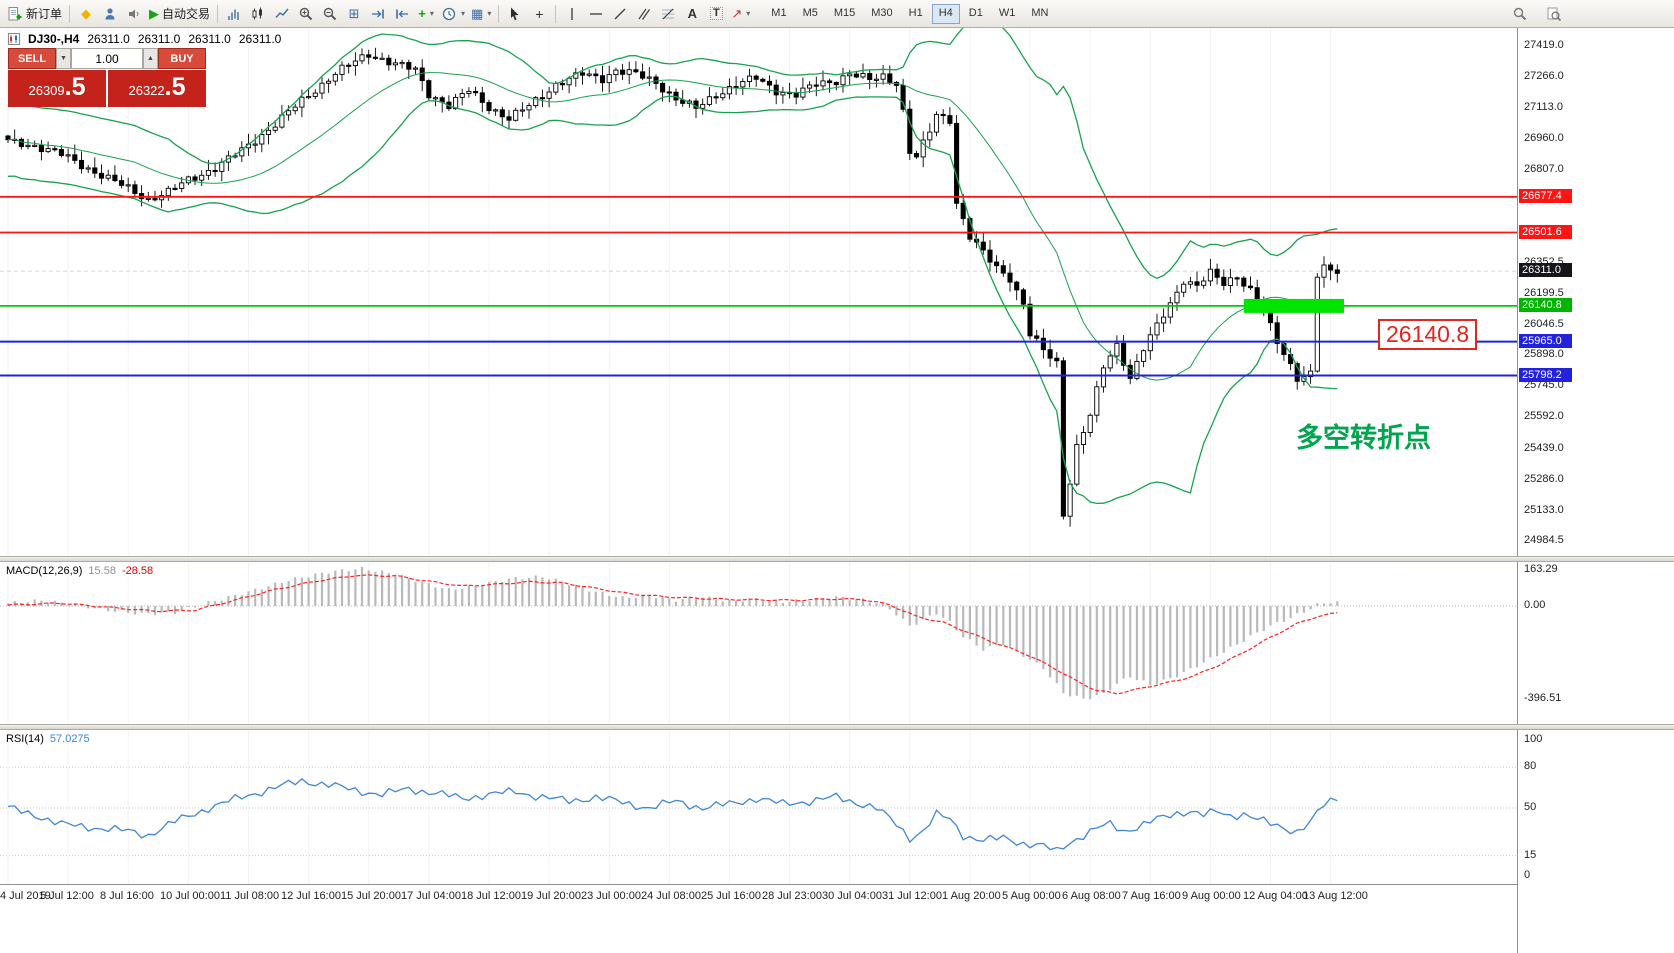  I want to click on time-tick: 12 Aug 04:00, so click(1275, 896).